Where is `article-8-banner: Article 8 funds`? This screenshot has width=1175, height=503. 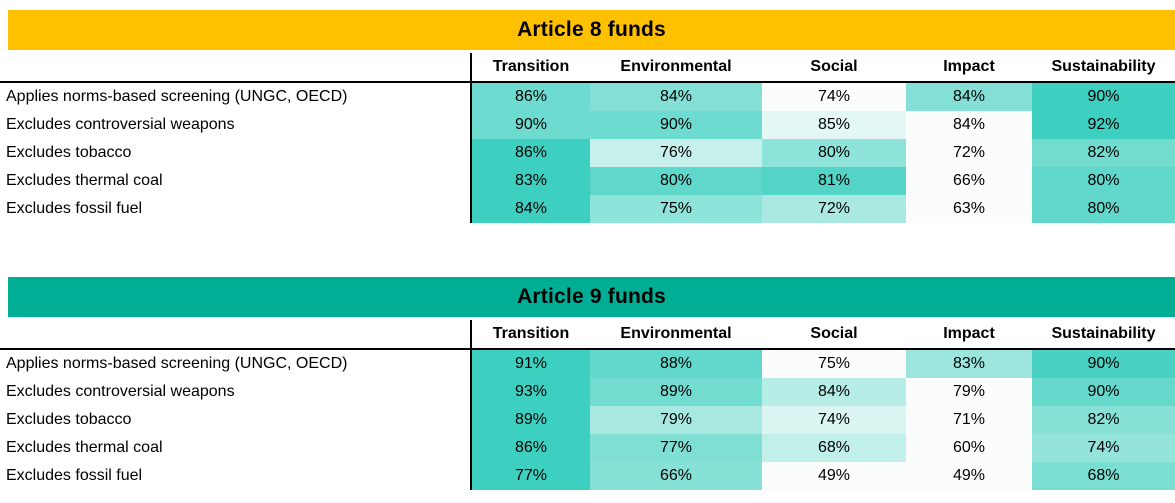 article-8-banner: Article 8 funds is located at coordinates (591, 30).